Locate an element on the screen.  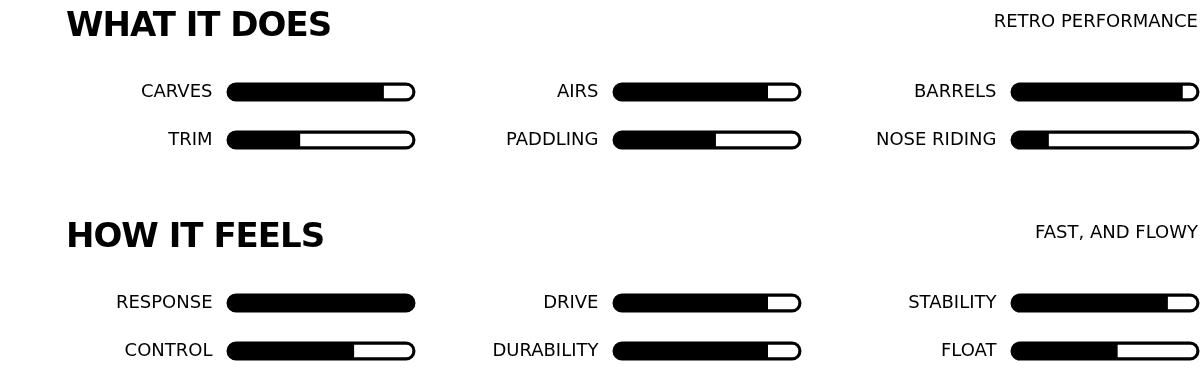
y-tick-label: BARRELS is located at coordinates (955, 90).